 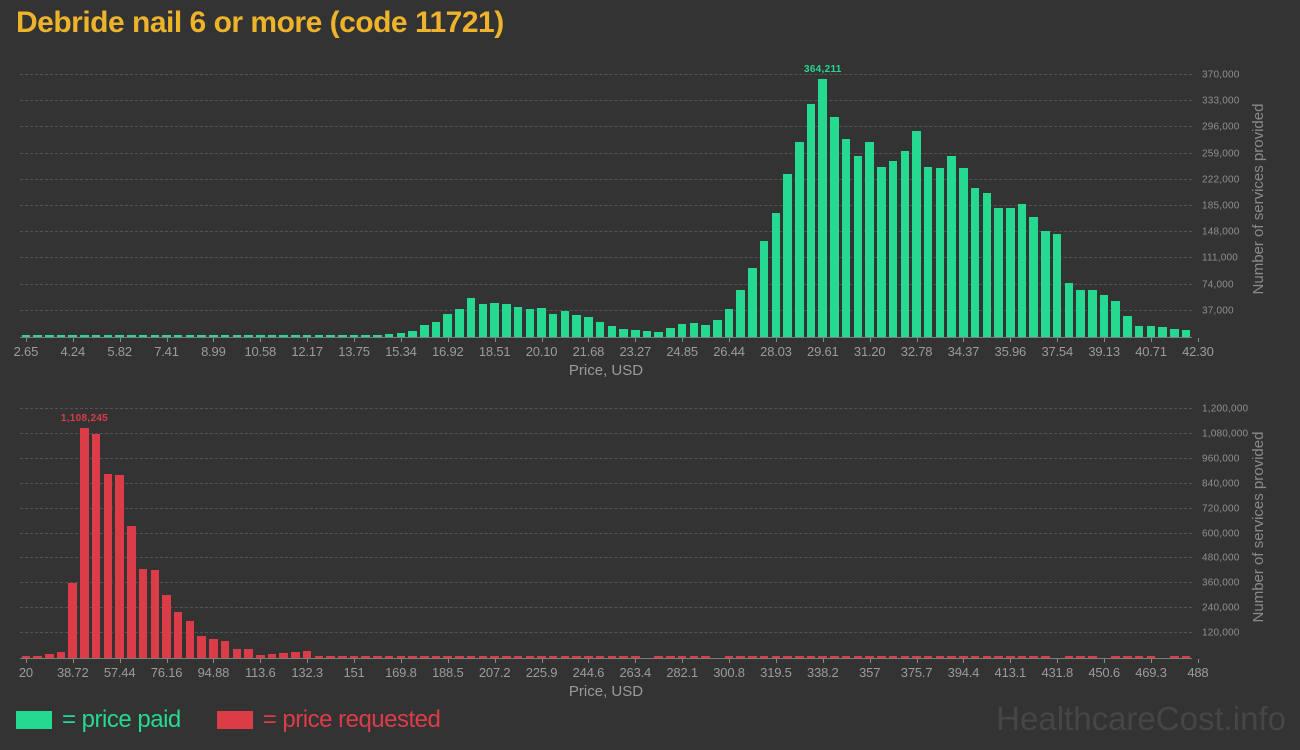 What do you see at coordinates (1221, 232) in the screenshot?
I see `y-tick-label: 148,000` at bounding box center [1221, 232].